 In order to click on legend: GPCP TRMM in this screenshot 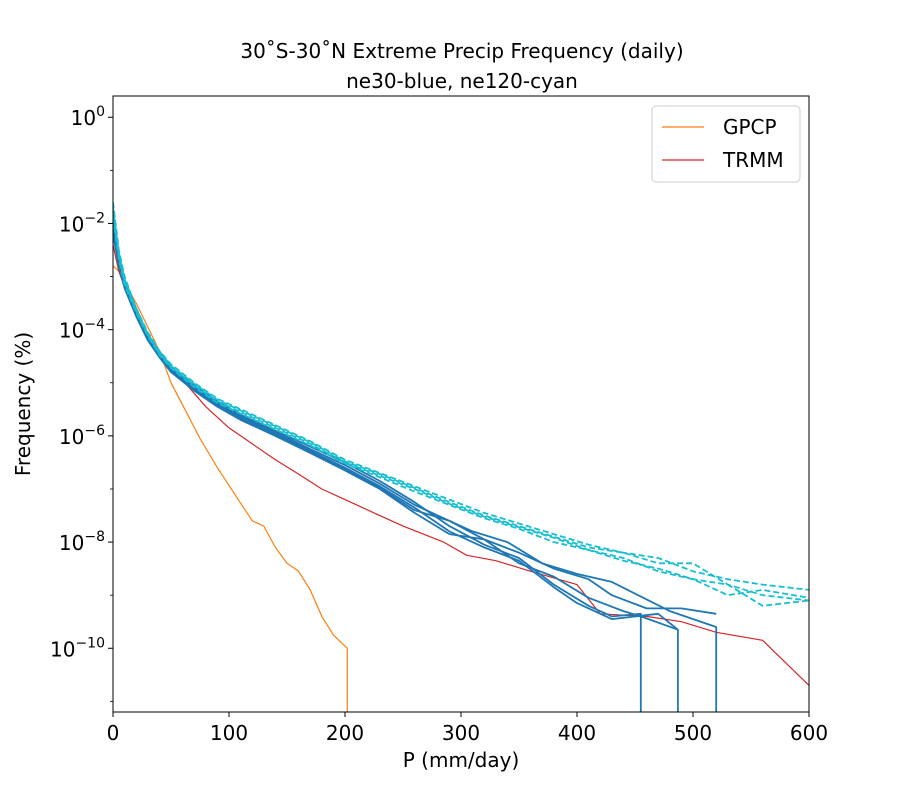, I will do `click(726, 144)`.